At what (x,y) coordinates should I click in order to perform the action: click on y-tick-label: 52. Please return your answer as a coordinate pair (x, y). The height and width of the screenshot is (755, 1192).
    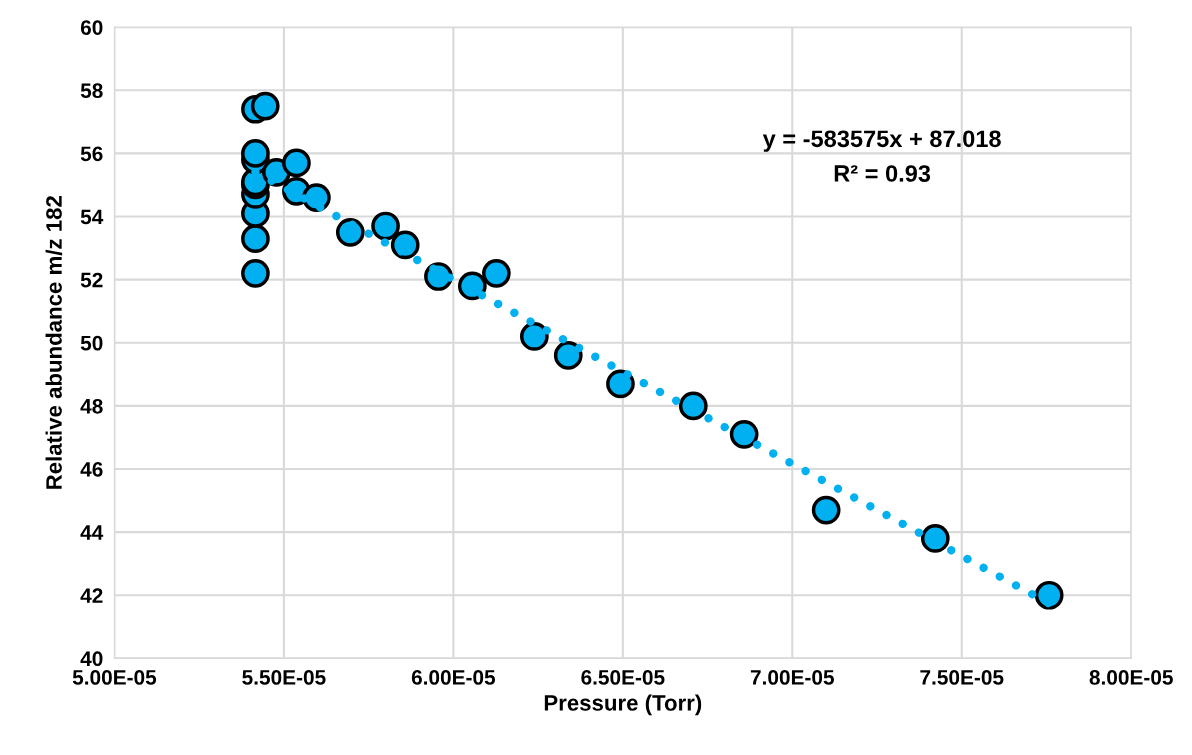
    Looking at the image, I should click on (91, 280).